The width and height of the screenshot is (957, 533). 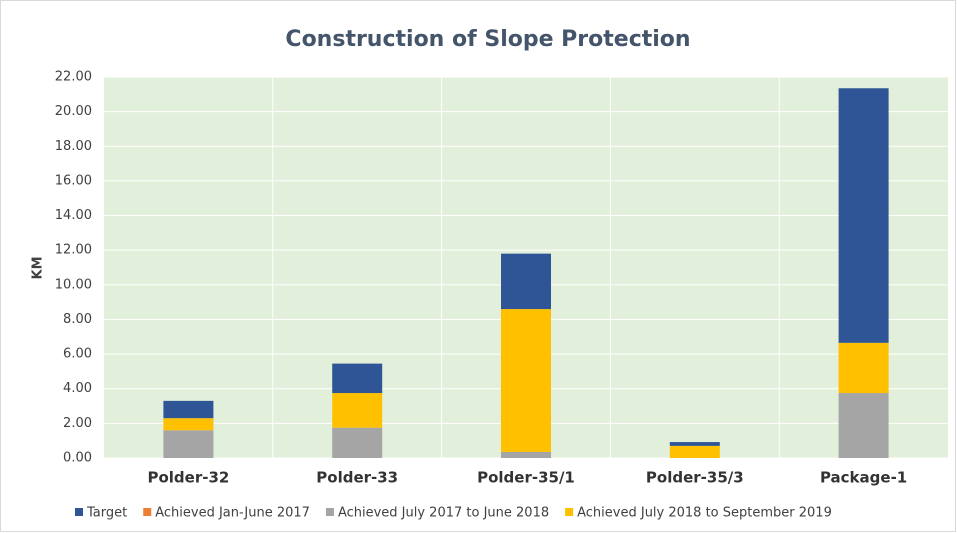 I want to click on chart-title: Construction of Slope Protection, so click(x=487, y=39).